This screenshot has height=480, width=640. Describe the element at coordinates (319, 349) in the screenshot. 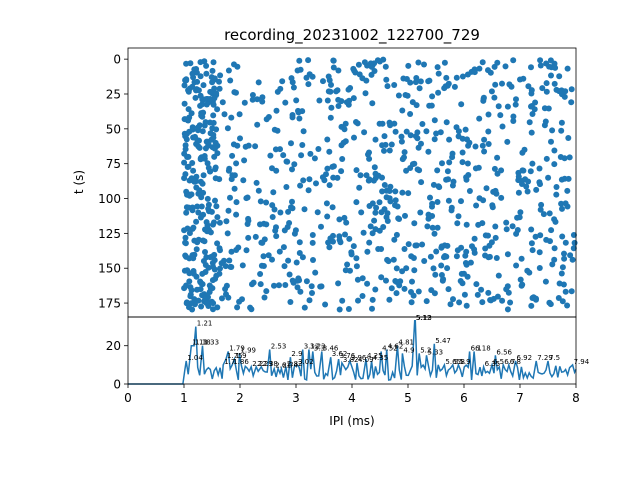

I see `peak-label-22: 3.3` at that location.